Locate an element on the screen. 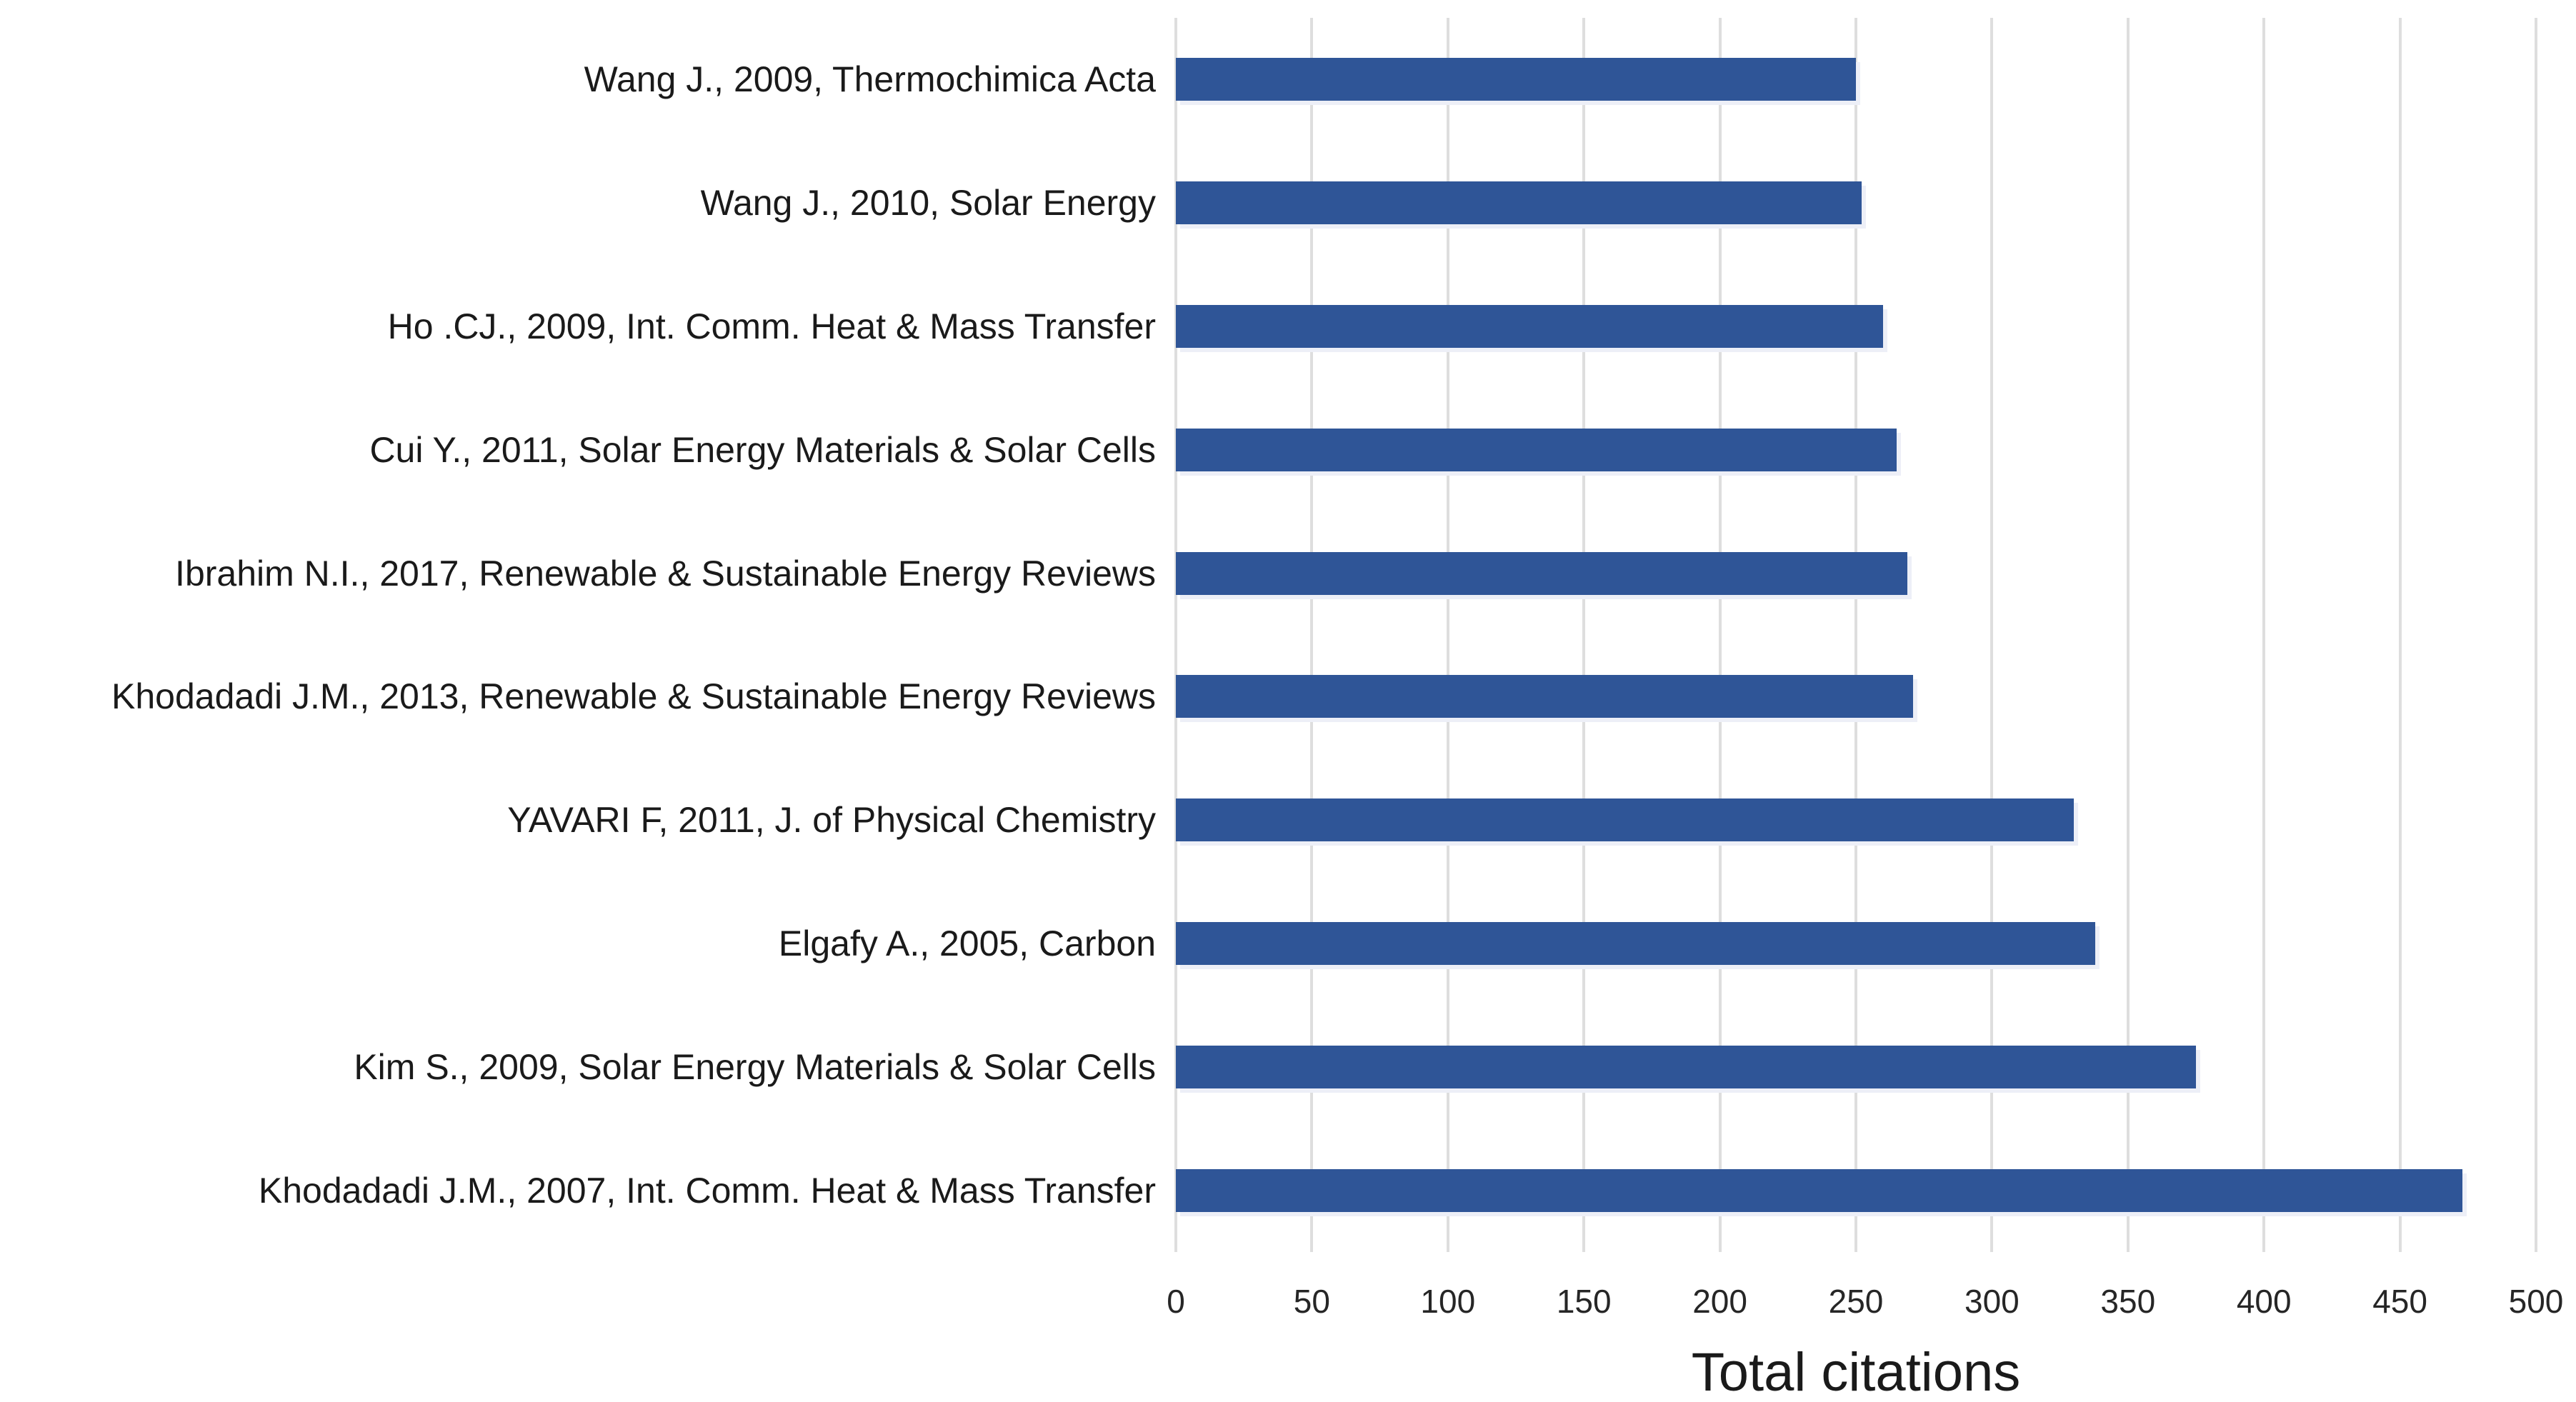 Image resolution: width=2576 pixels, height=1402 pixels. x-axis-title: Total citations is located at coordinates (1856, 1372).